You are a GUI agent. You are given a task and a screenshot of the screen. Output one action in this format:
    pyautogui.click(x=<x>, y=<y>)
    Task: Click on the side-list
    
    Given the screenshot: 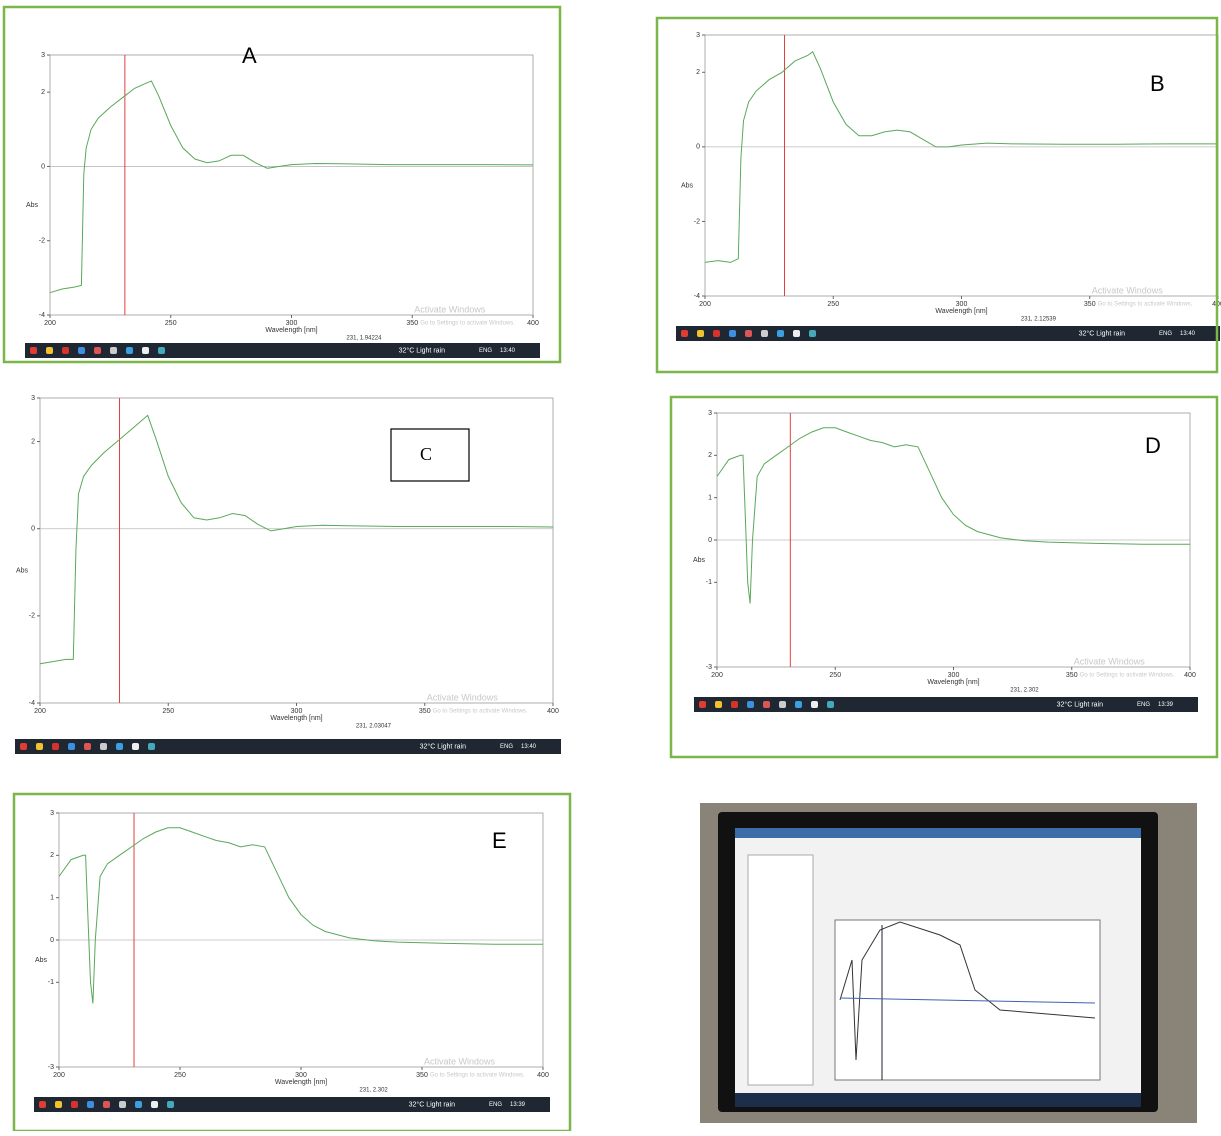 What is the action you would take?
    pyautogui.click(x=780, y=970)
    